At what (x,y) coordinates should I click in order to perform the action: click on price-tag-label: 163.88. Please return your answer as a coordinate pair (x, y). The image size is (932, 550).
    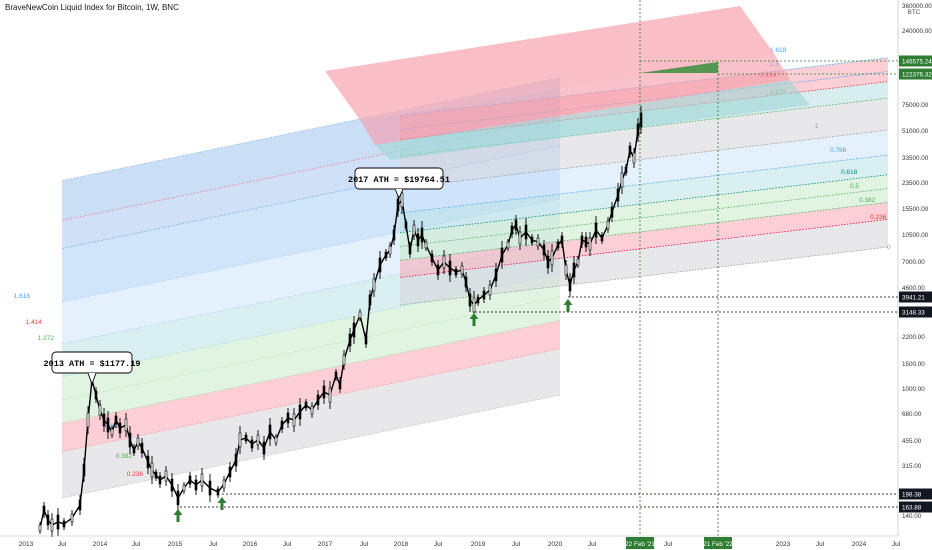
    Looking at the image, I should click on (912, 508).